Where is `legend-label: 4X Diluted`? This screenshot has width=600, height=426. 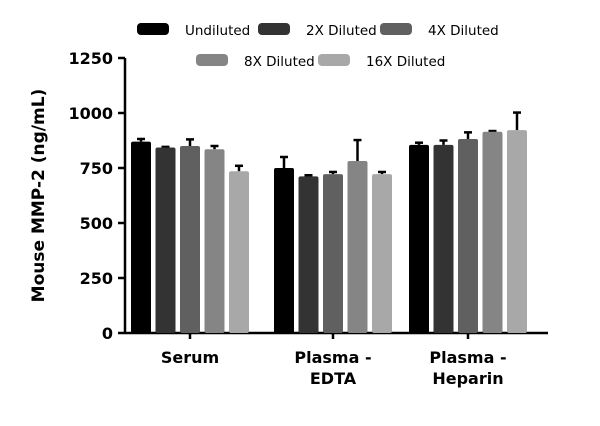
legend-label: 4X Diluted is located at coordinates (463, 31).